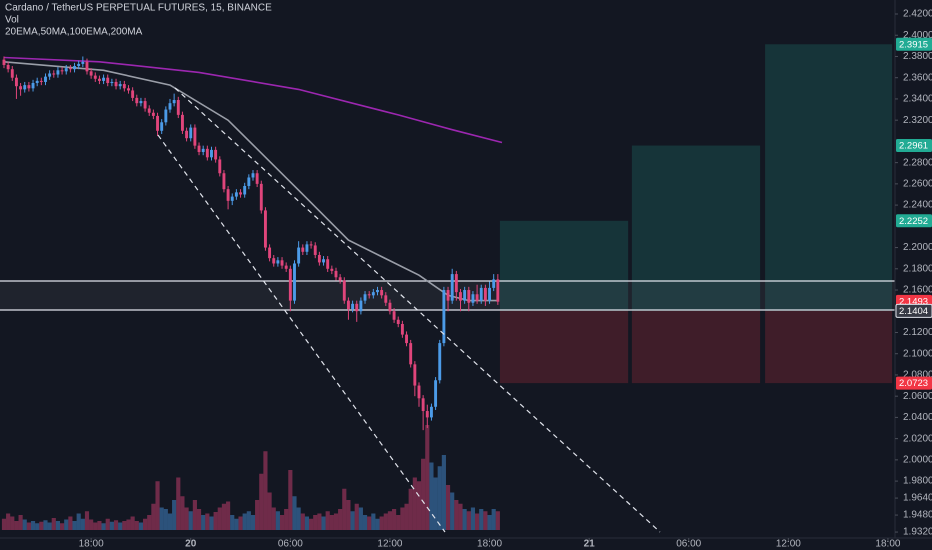  What do you see at coordinates (290, 544) in the screenshot?
I see `x-tick-label: 06:00` at bounding box center [290, 544].